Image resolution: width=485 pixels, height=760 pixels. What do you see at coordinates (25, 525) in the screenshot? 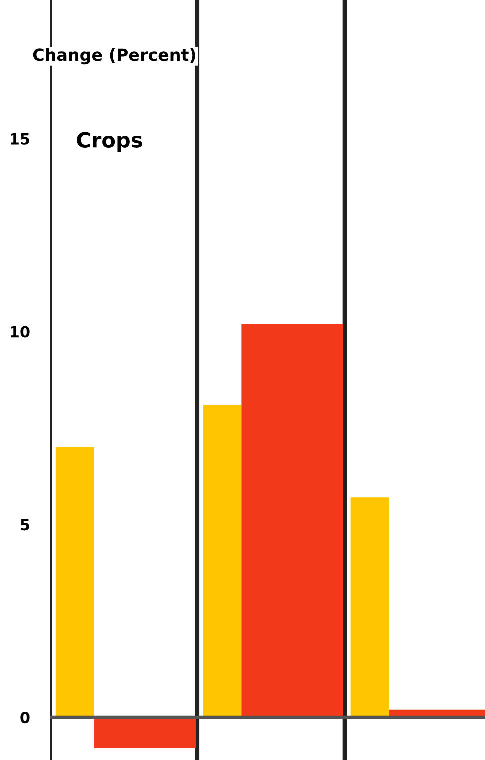
I see `y-tick-label: 5` at bounding box center [25, 525].